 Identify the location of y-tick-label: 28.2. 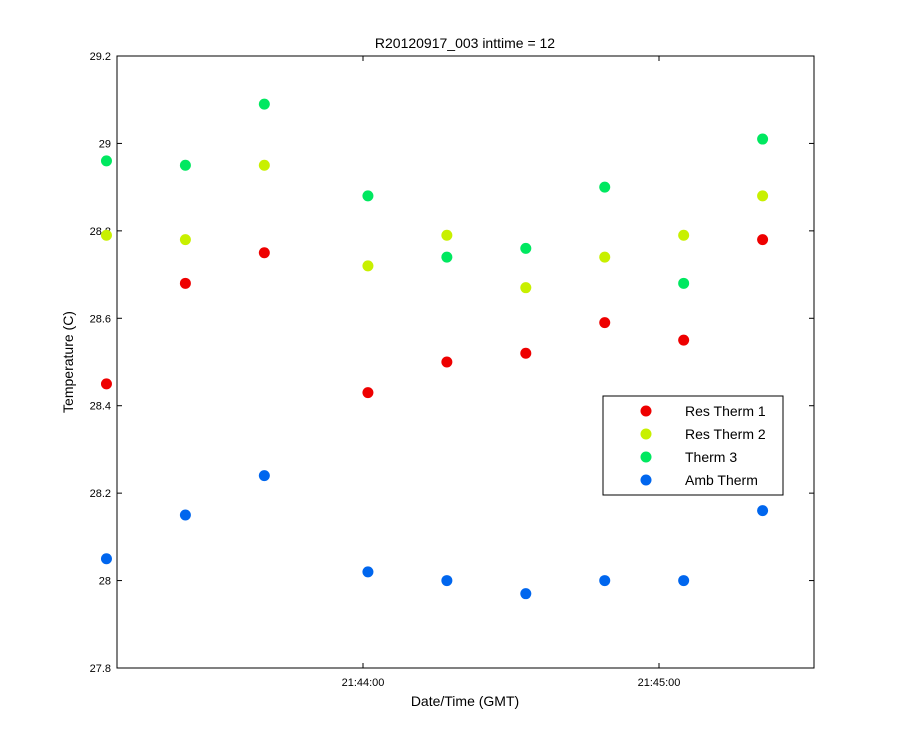
(100, 494).